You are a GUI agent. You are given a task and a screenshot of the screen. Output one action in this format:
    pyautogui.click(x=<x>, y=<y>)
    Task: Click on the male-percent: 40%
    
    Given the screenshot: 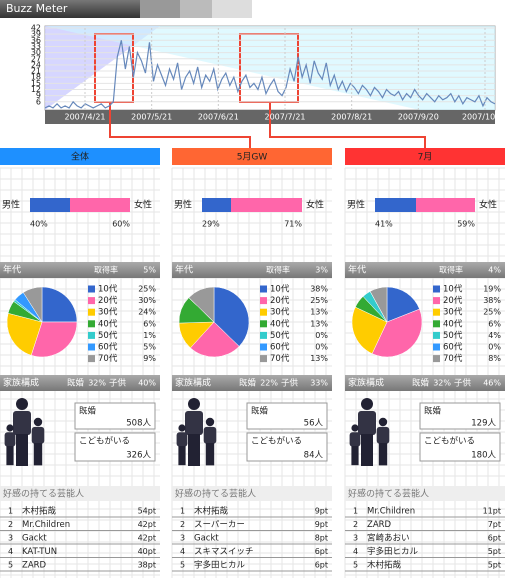 What is the action you would take?
    pyautogui.click(x=39, y=224)
    